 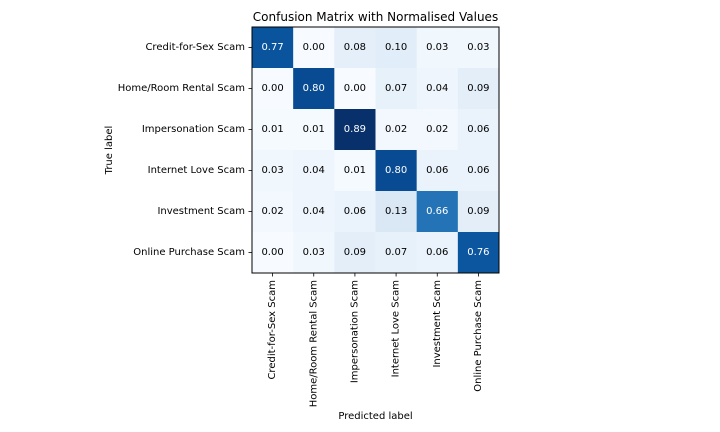 I want to click on matrix-cell-r3-c4, so click(x=437, y=171).